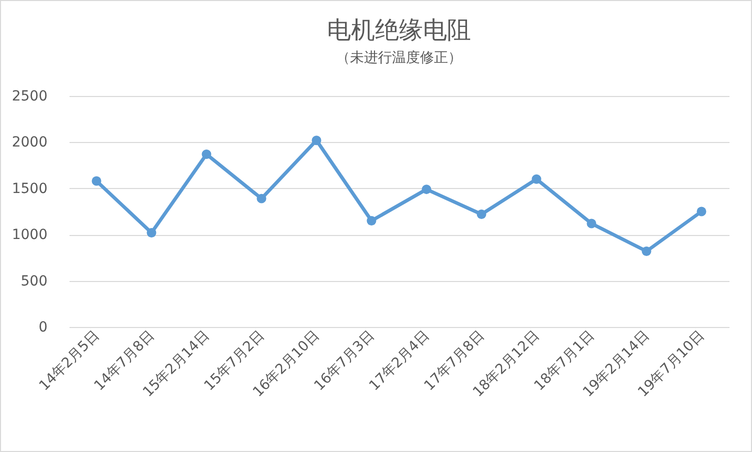  Describe the element at coordinates (30, 96) in the screenshot. I see `y-tick-label: 2500` at that location.